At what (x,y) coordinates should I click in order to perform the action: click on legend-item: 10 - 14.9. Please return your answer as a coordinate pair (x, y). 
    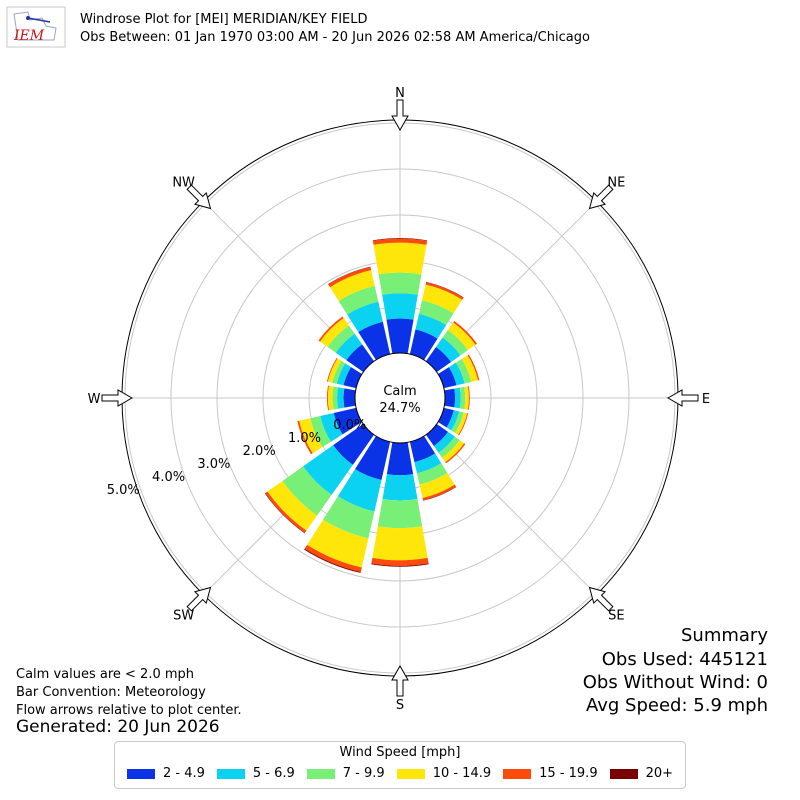
    Looking at the image, I should click on (444, 773).